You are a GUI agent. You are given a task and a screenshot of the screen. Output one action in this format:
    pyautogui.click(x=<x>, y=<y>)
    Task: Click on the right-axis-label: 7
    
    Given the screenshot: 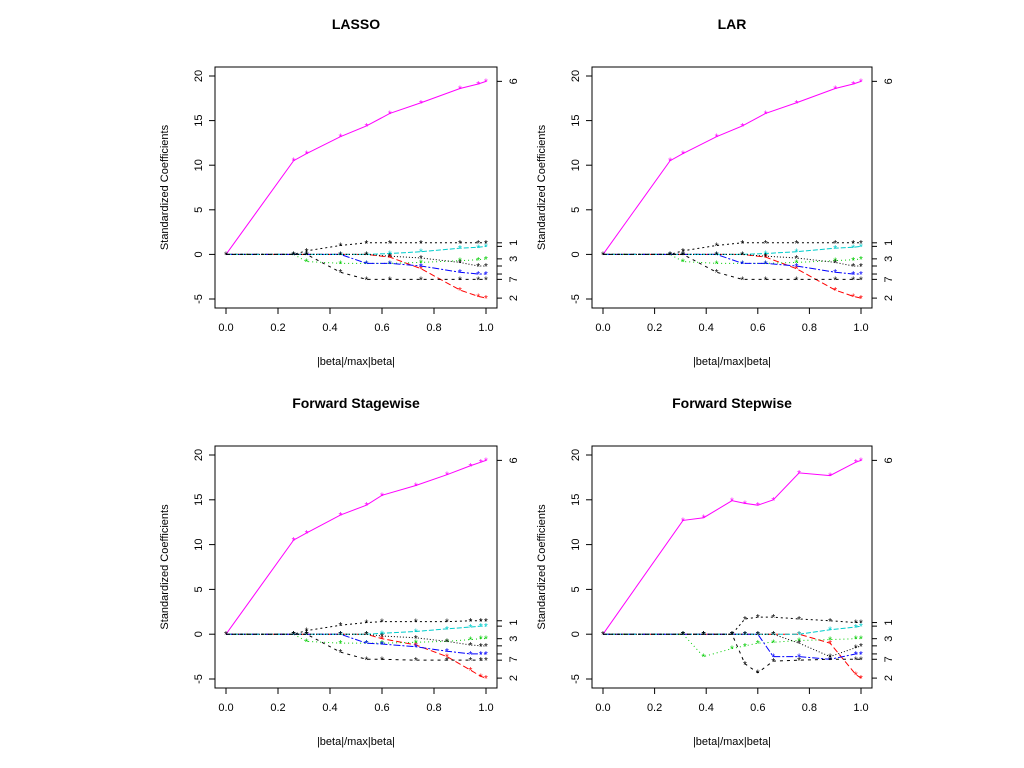 What is the action you would take?
    pyautogui.click(x=889, y=279)
    